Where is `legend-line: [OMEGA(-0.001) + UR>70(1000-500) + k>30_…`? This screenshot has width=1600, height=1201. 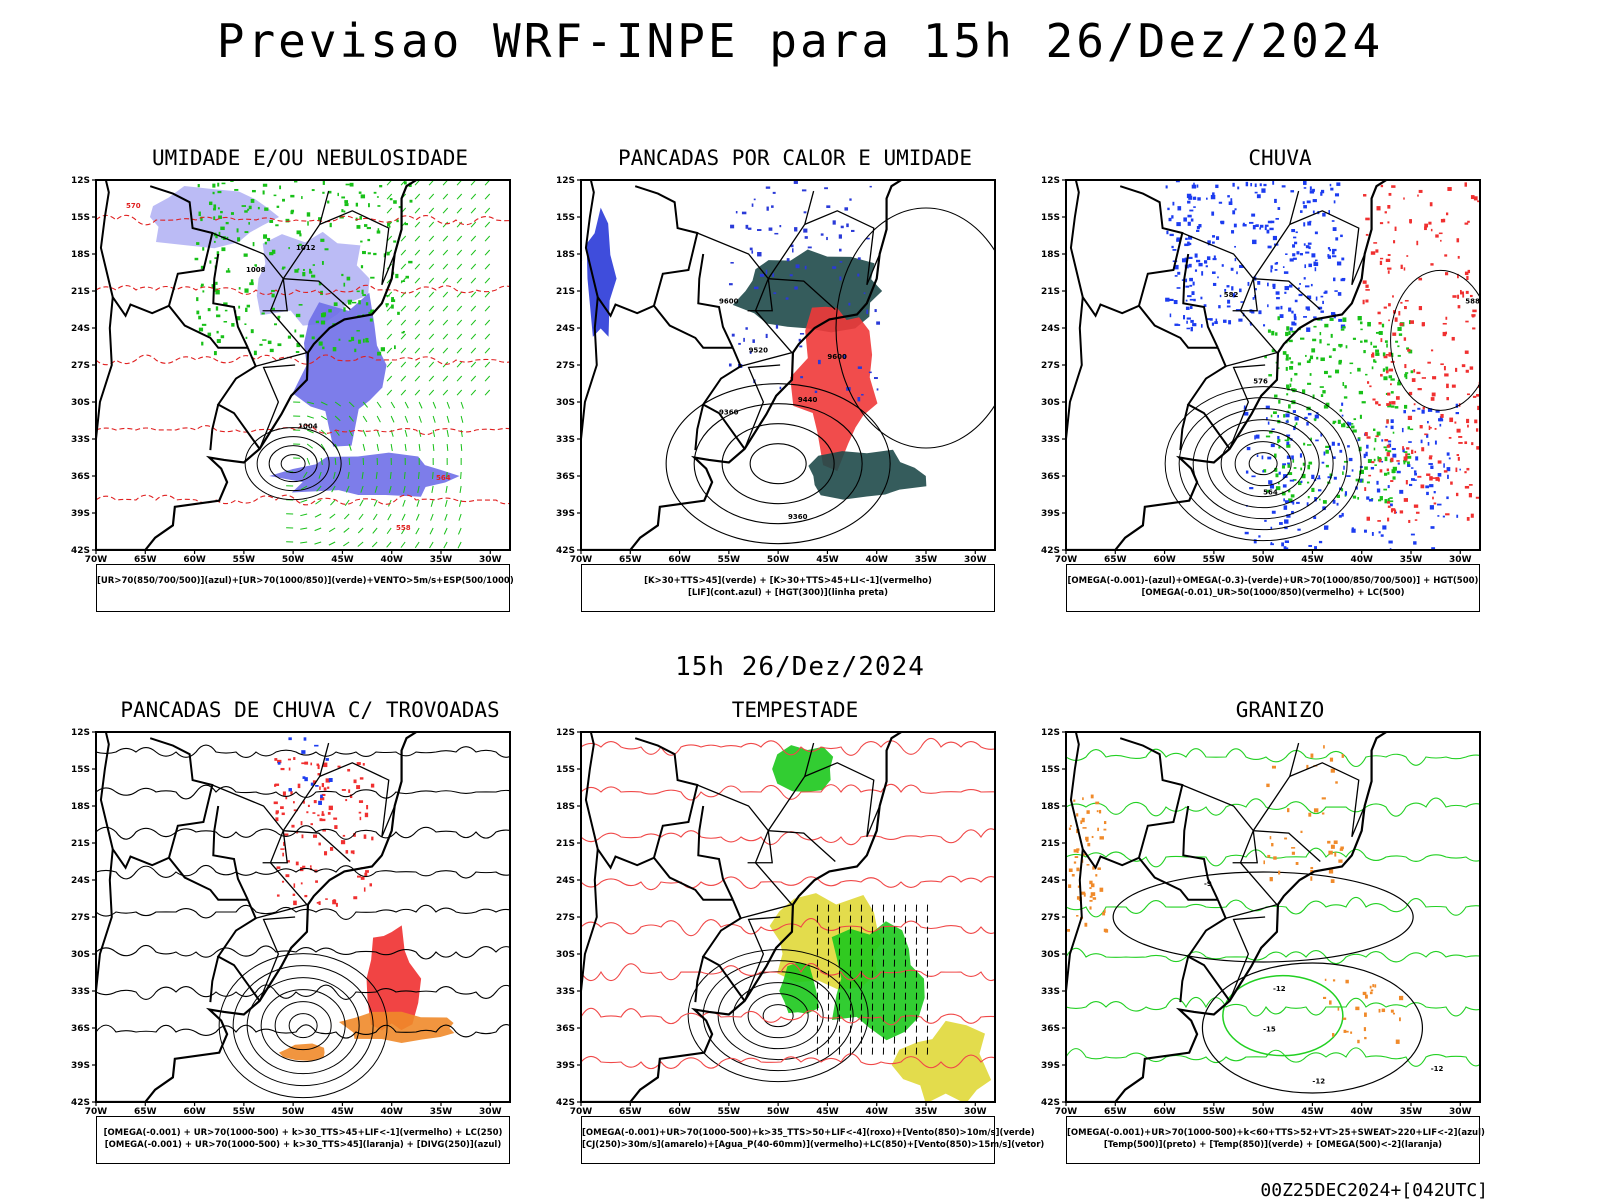 legend-line: [OMEGA(-0.001) + UR>70(1000-500) + k>30_… is located at coordinates (303, 1145).